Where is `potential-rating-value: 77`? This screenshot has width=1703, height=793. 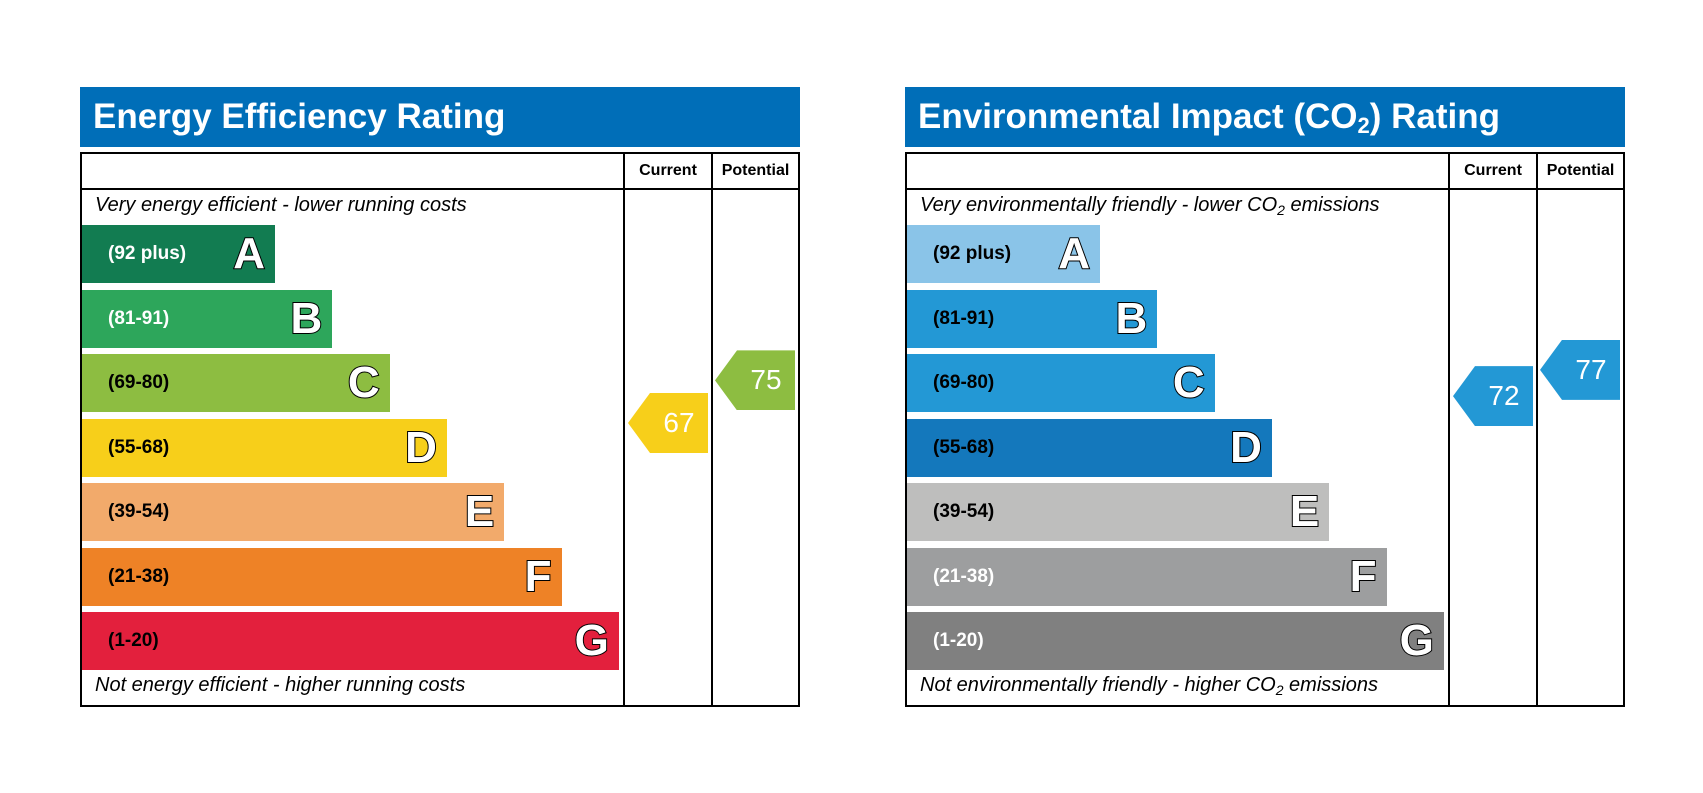 potential-rating-value: 77 is located at coordinates (1591, 369).